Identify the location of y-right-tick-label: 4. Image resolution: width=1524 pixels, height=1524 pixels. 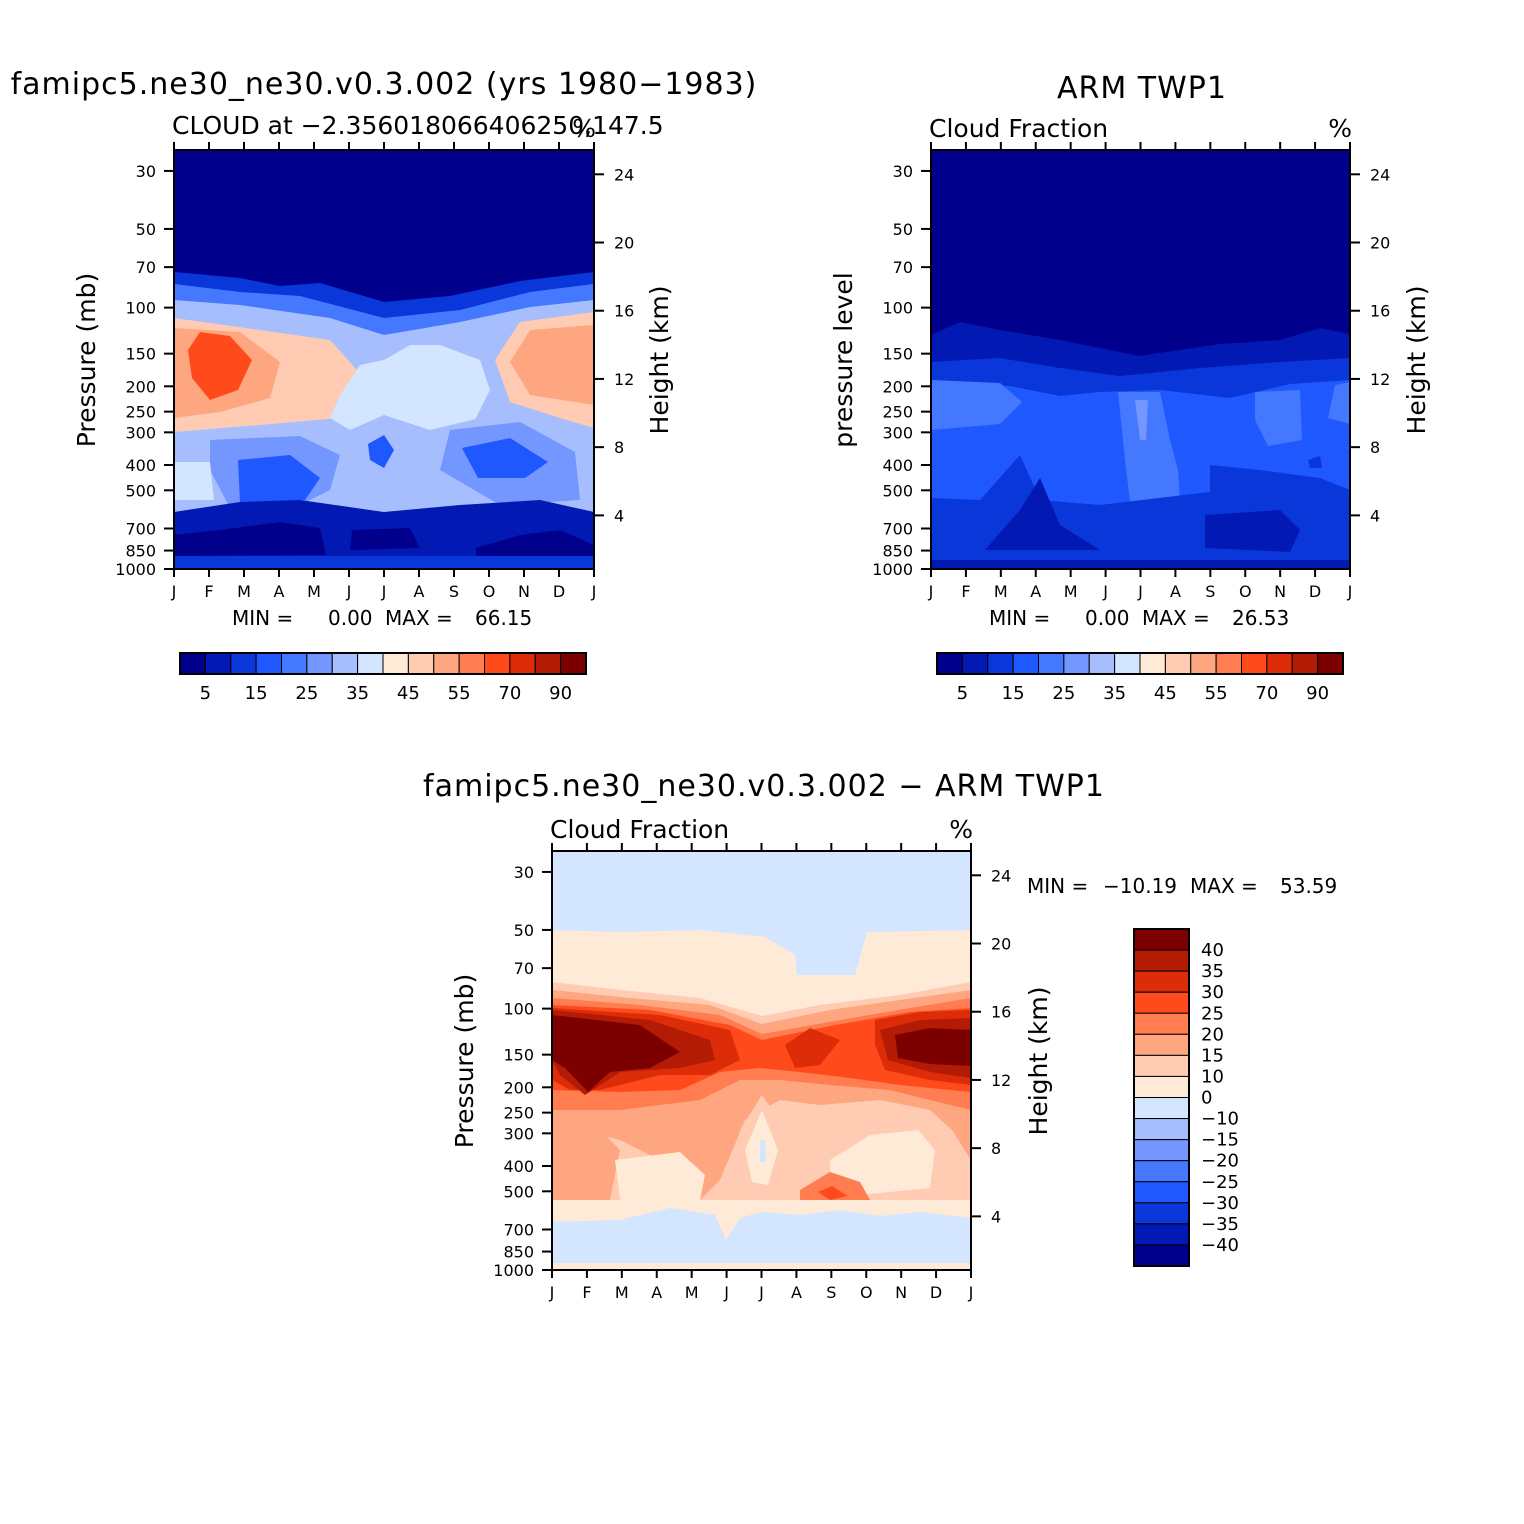
(996, 1216).